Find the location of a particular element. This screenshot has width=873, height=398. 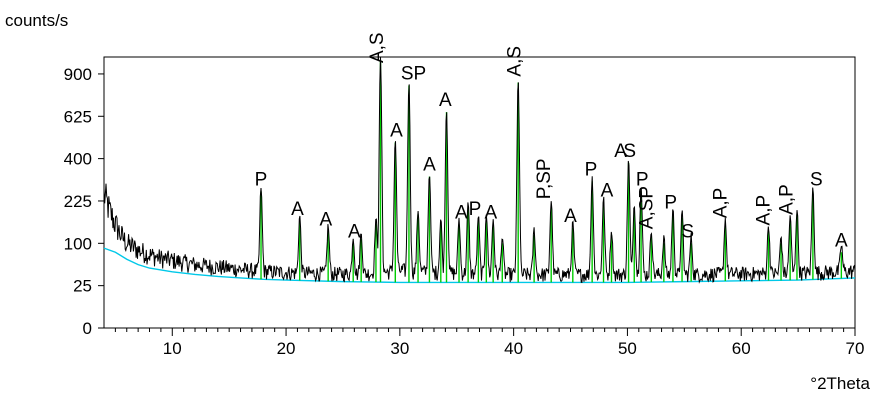

y-tick-label: 625 is located at coordinates (78, 116).